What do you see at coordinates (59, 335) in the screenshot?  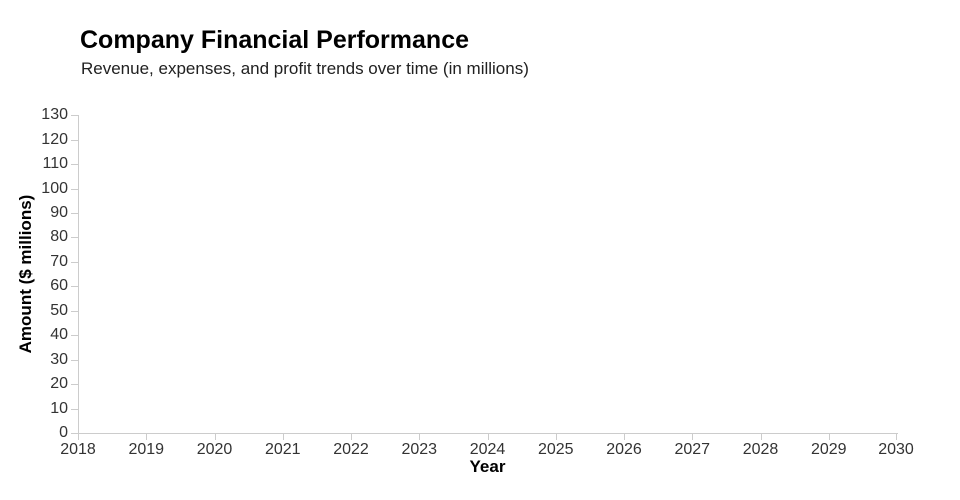 I see `y-axis-tick-label: 40` at bounding box center [59, 335].